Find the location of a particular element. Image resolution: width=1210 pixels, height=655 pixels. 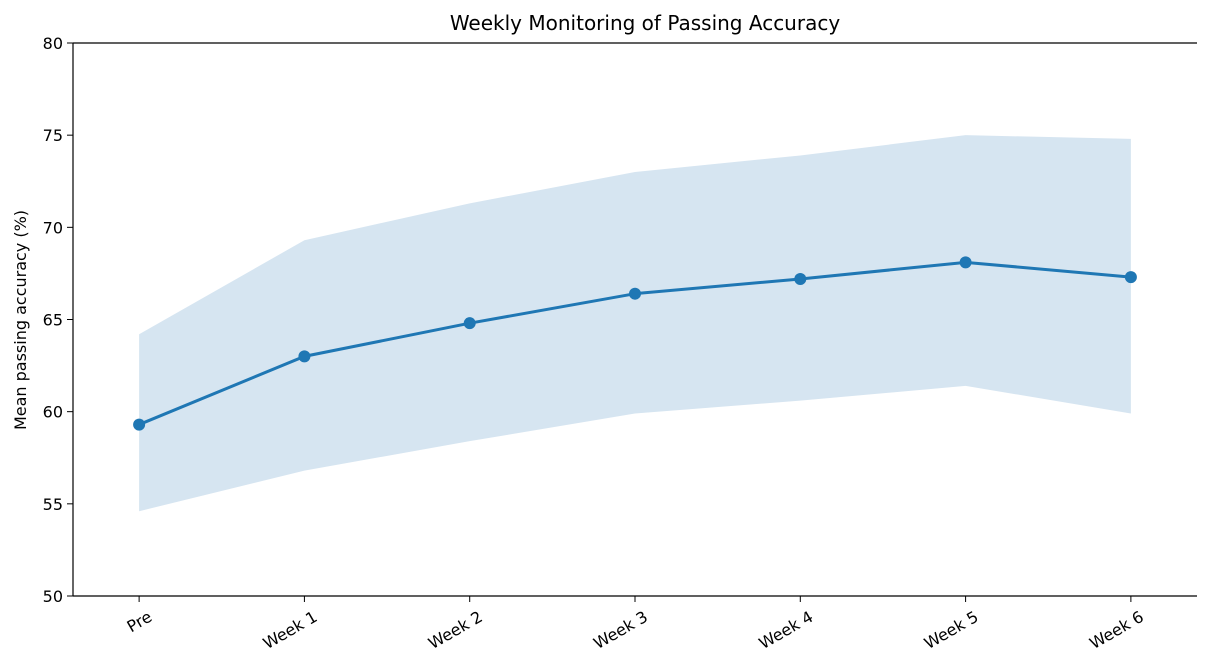

x-tick-label: Week 3 is located at coordinates (620, 630).